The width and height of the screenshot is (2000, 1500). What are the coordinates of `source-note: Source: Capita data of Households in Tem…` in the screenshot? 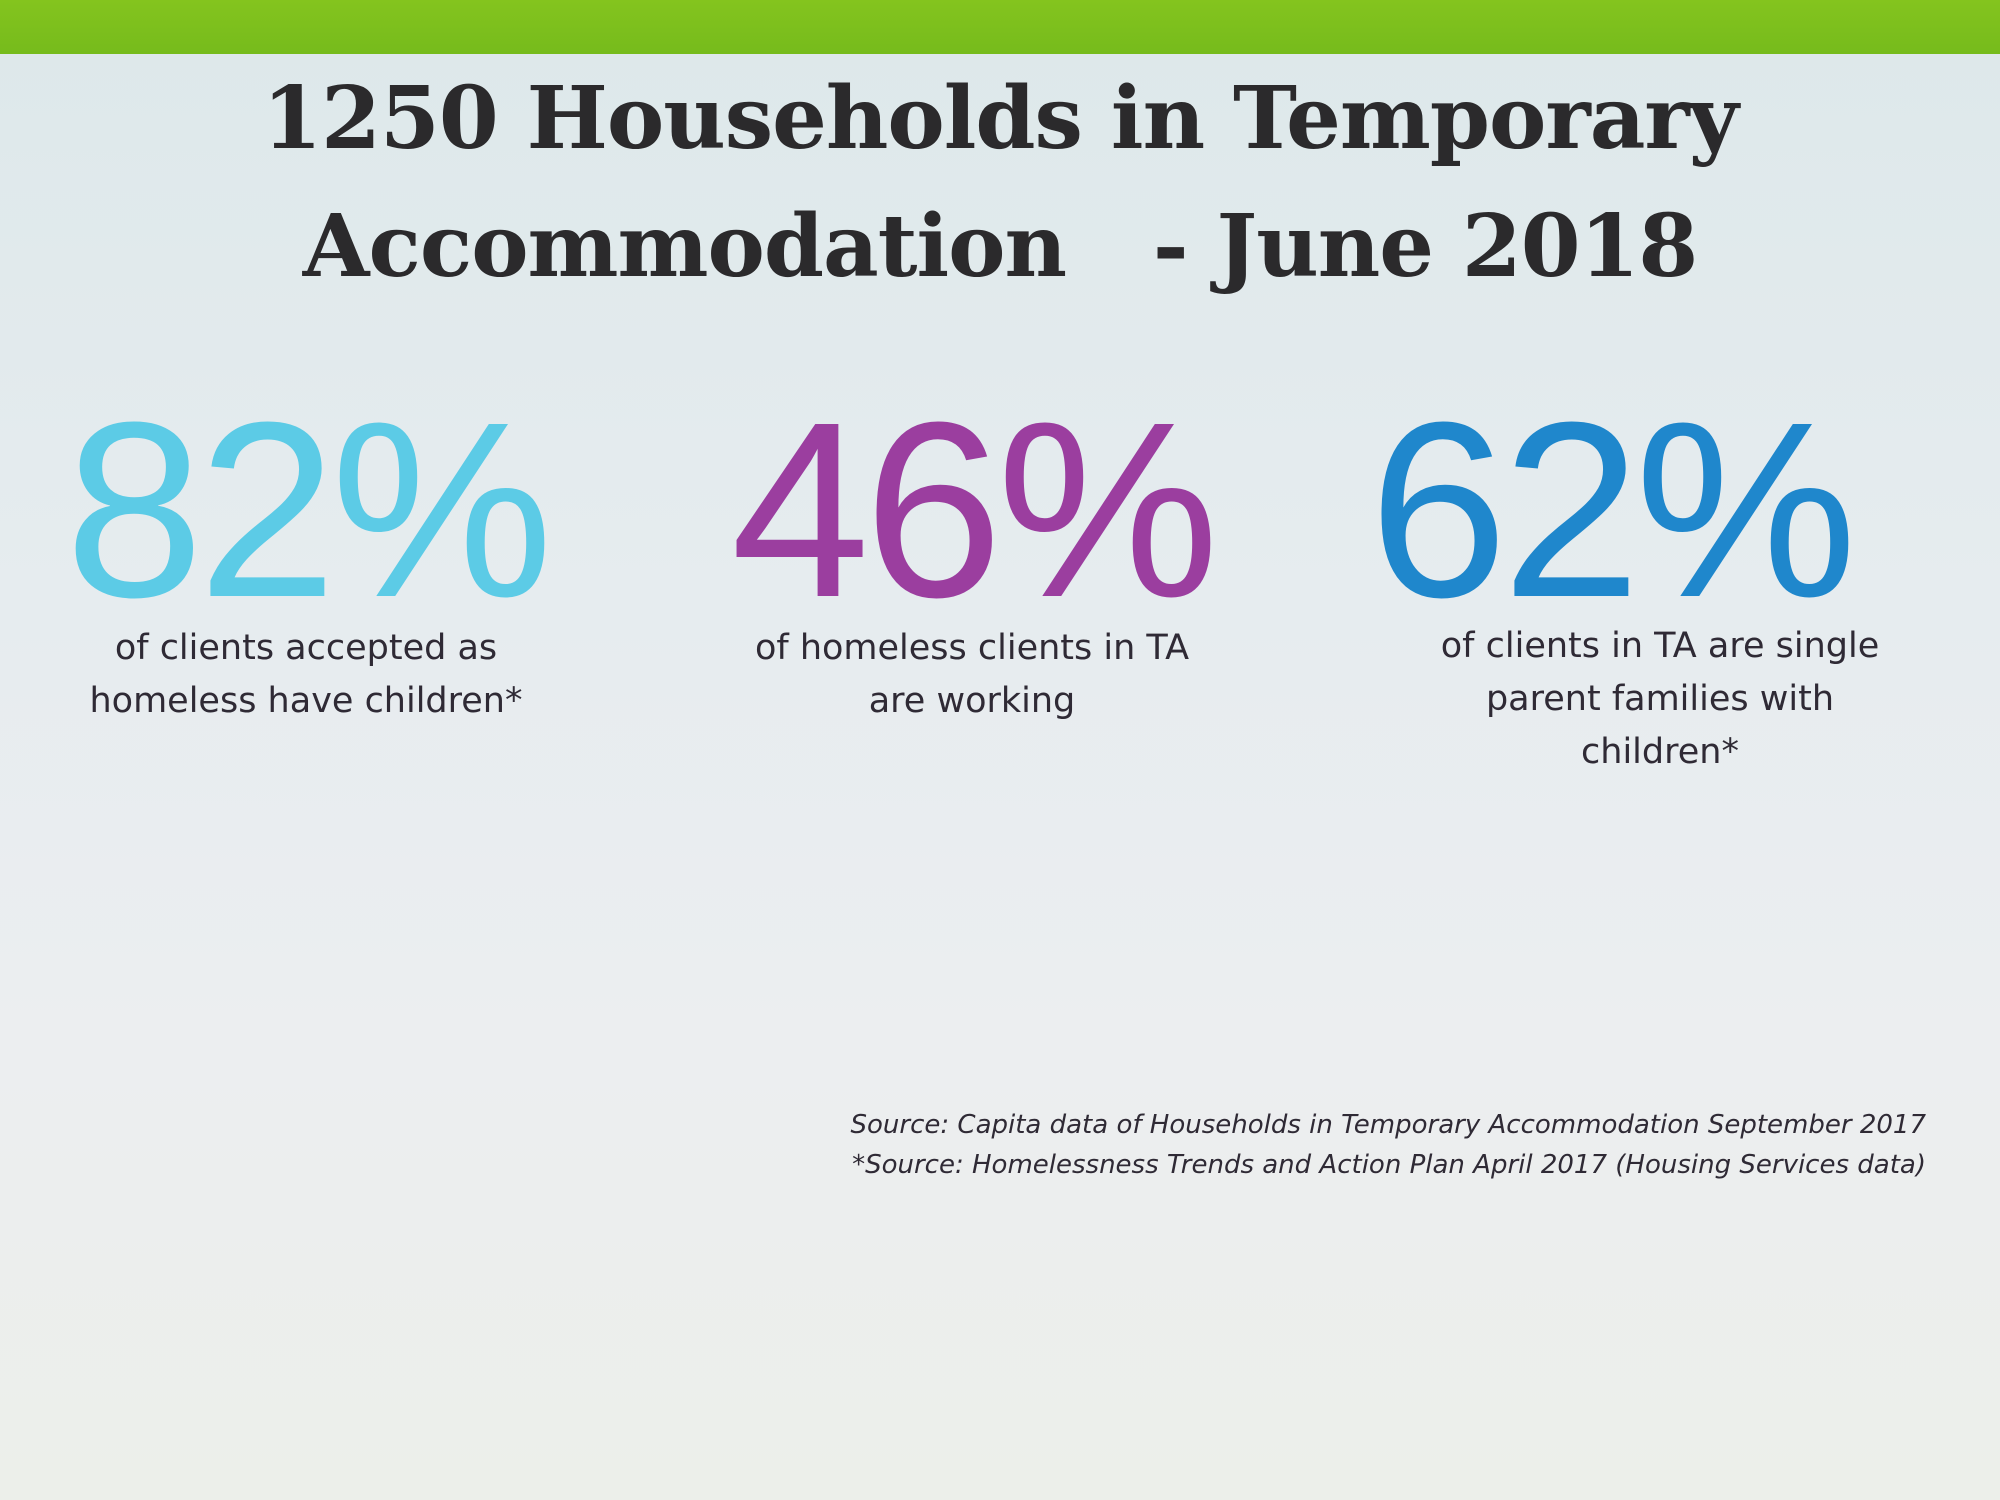 It's located at (1388, 1125).